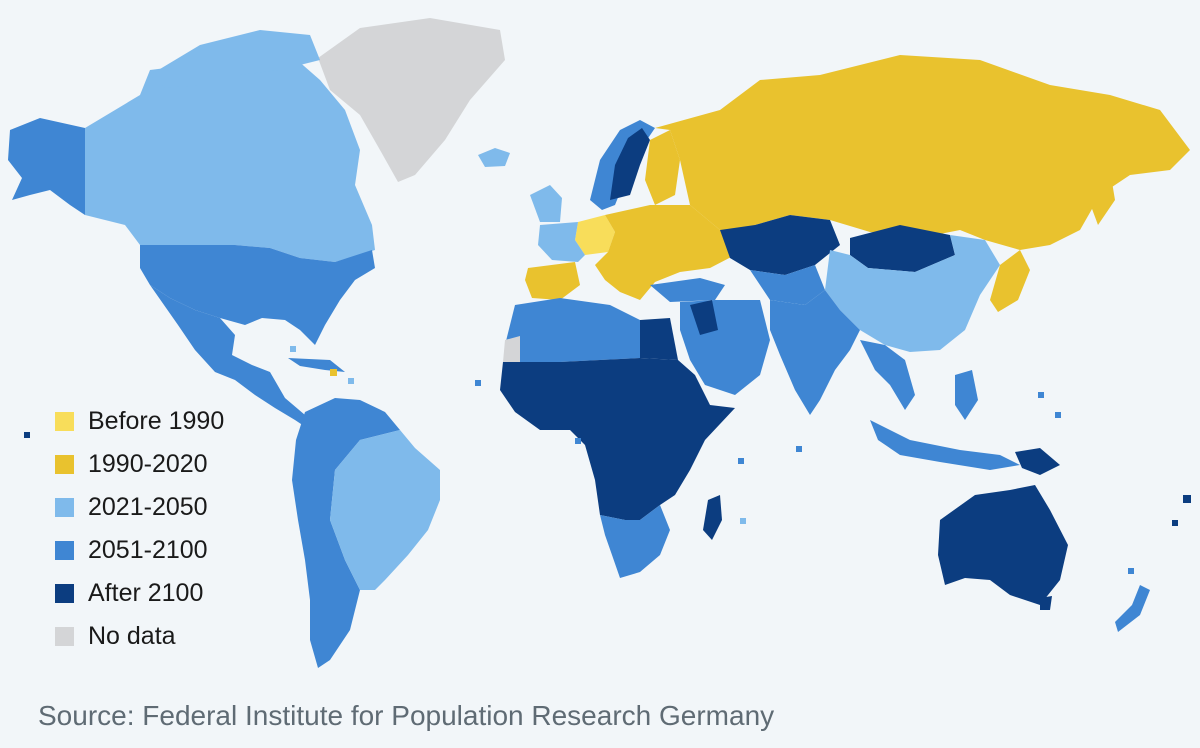 The image size is (1200, 748). What do you see at coordinates (148, 464) in the screenshot?
I see `legend-label: 1990-2020` at bounding box center [148, 464].